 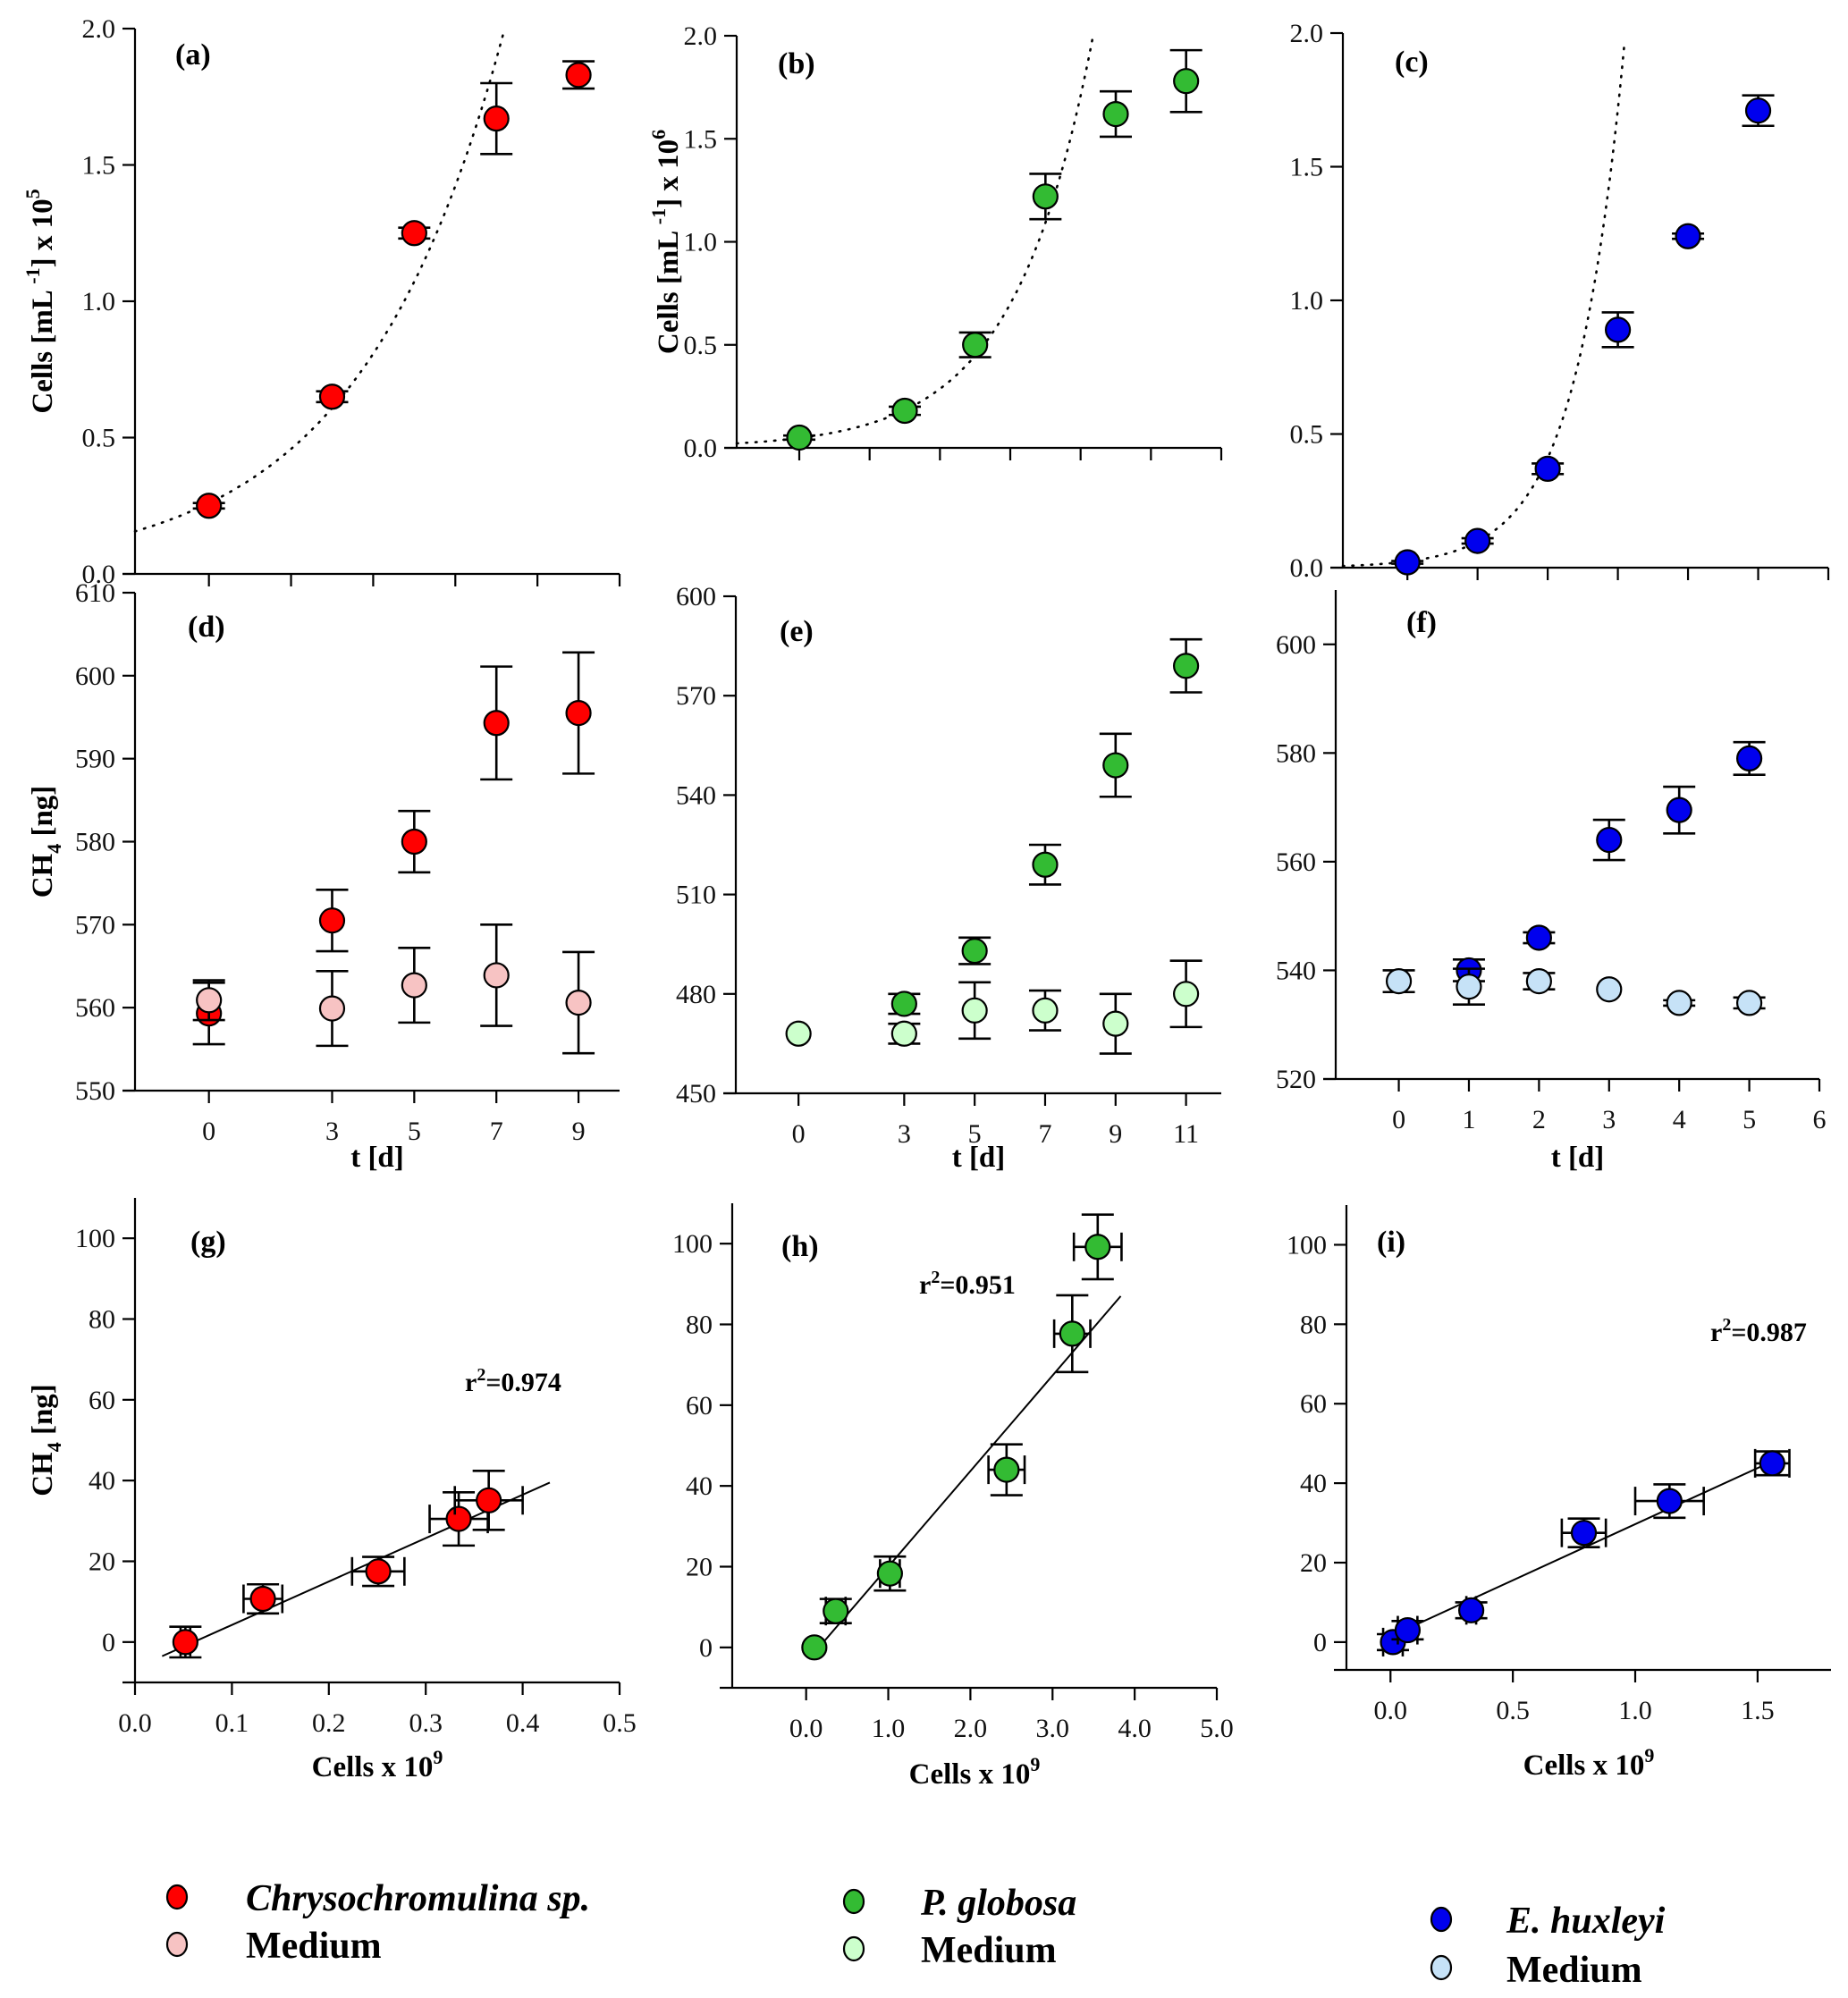 I want to click on y-tick-label: 550, so click(x=95, y=1091).